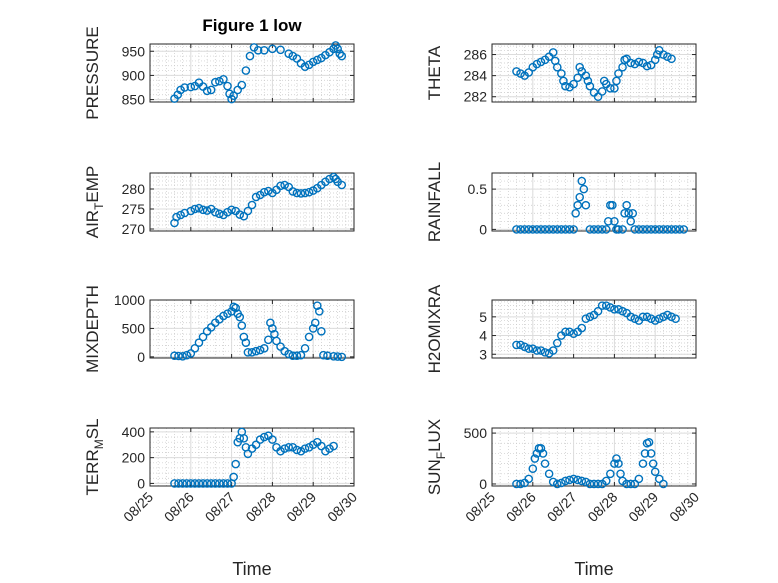 Image resolution: width=778 pixels, height=583 pixels. What do you see at coordinates (134, 209) in the screenshot?
I see `y-tick-label: 275` at bounding box center [134, 209].